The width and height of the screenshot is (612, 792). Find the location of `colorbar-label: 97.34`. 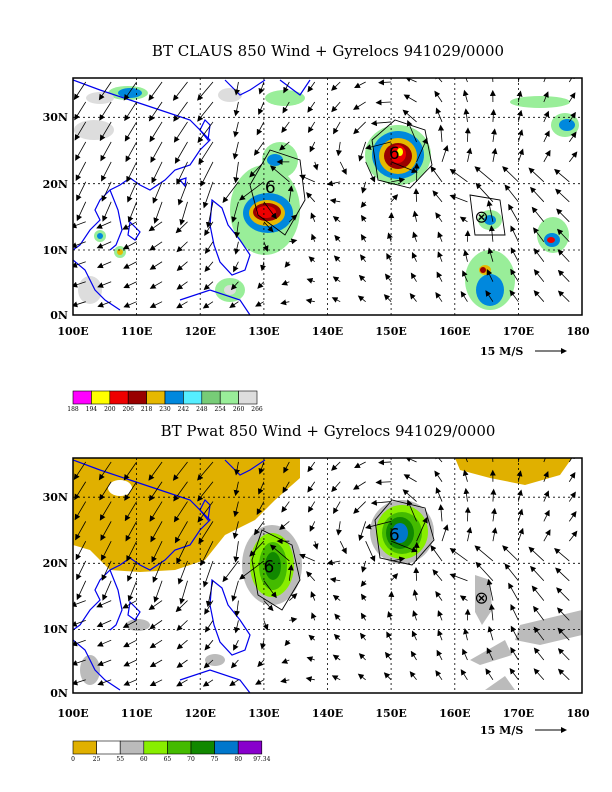

colorbar-label: 97.34 is located at coordinates (261, 759).